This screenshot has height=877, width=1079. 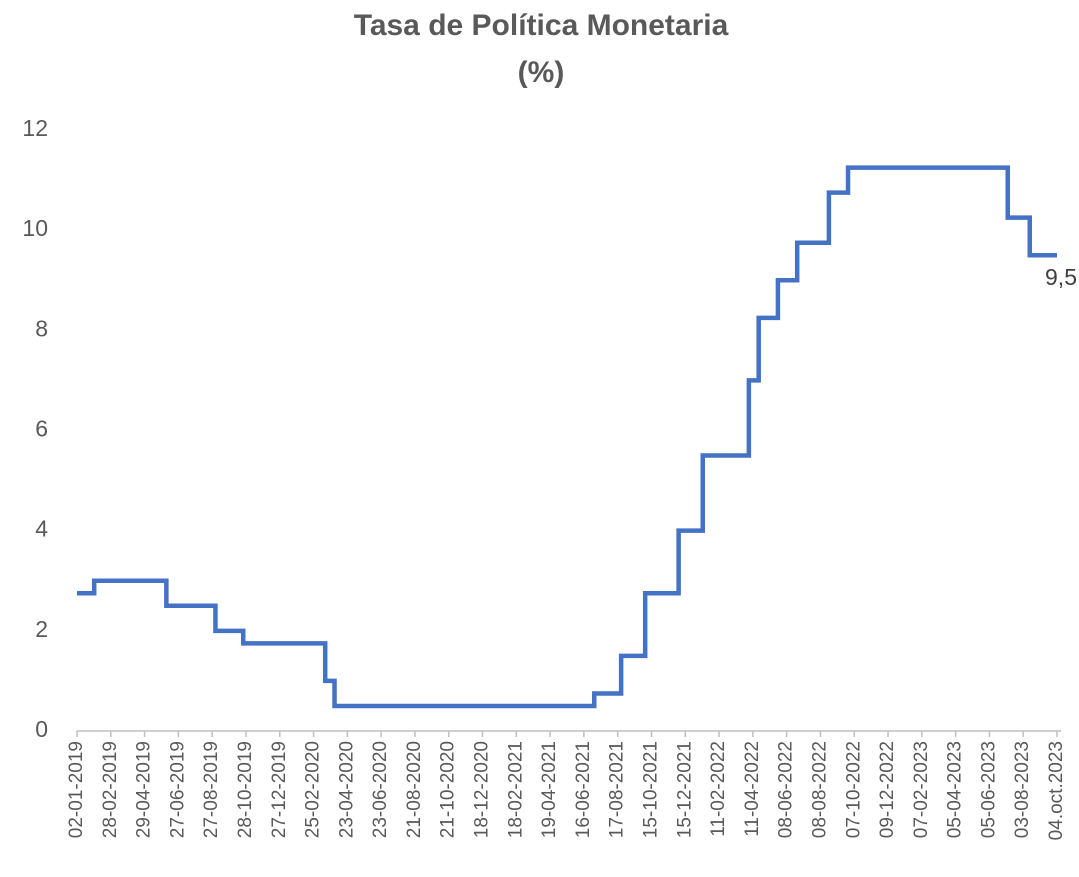 What do you see at coordinates (380, 789) in the screenshot?
I see `x-tick-label: 23-06-2020` at bounding box center [380, 789].